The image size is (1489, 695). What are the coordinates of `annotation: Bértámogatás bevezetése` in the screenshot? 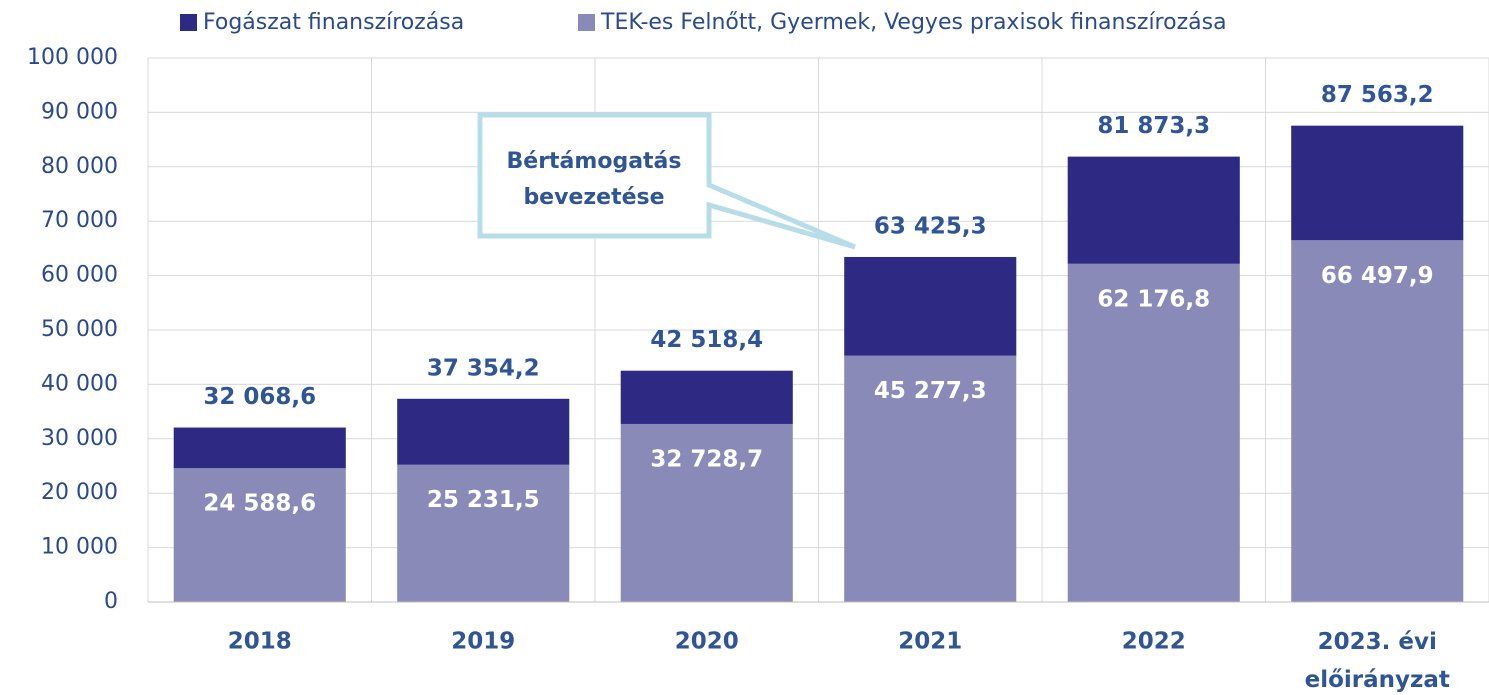 It's located at (594, 179).